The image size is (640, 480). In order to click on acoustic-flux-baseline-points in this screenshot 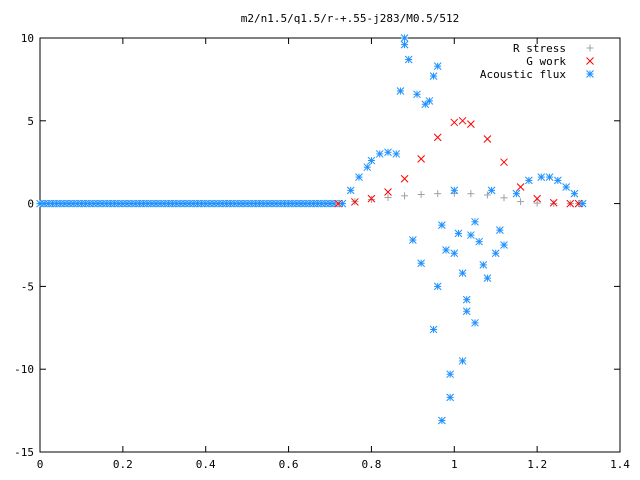, I will do `click(187, 203)`.